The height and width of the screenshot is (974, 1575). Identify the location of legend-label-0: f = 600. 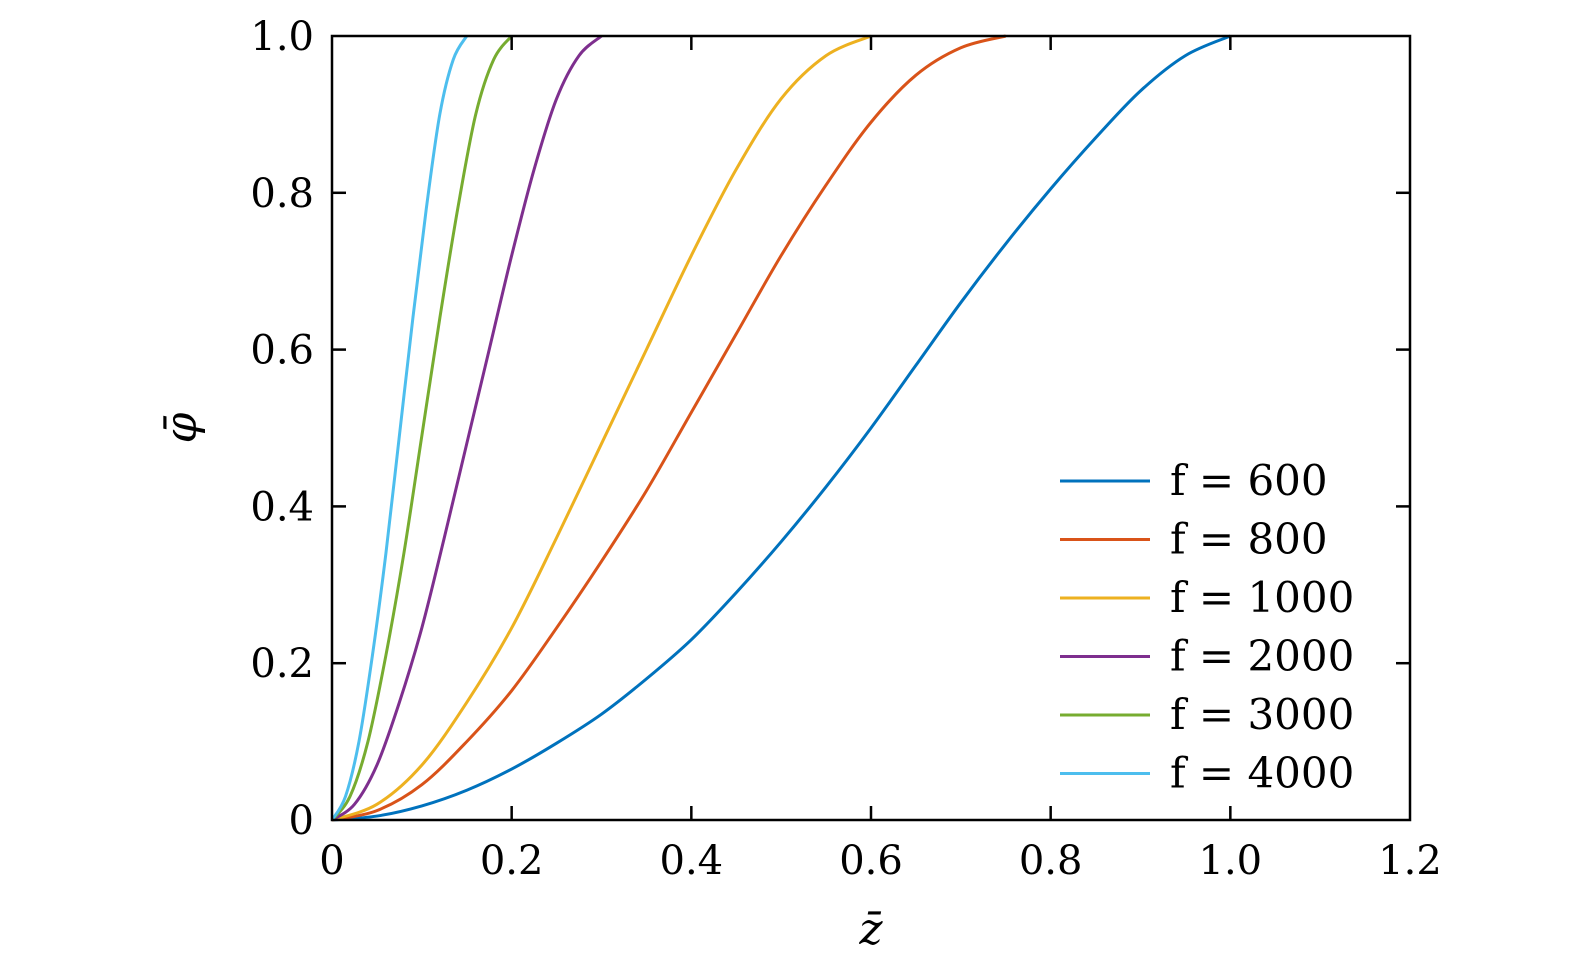
(1249, 480).